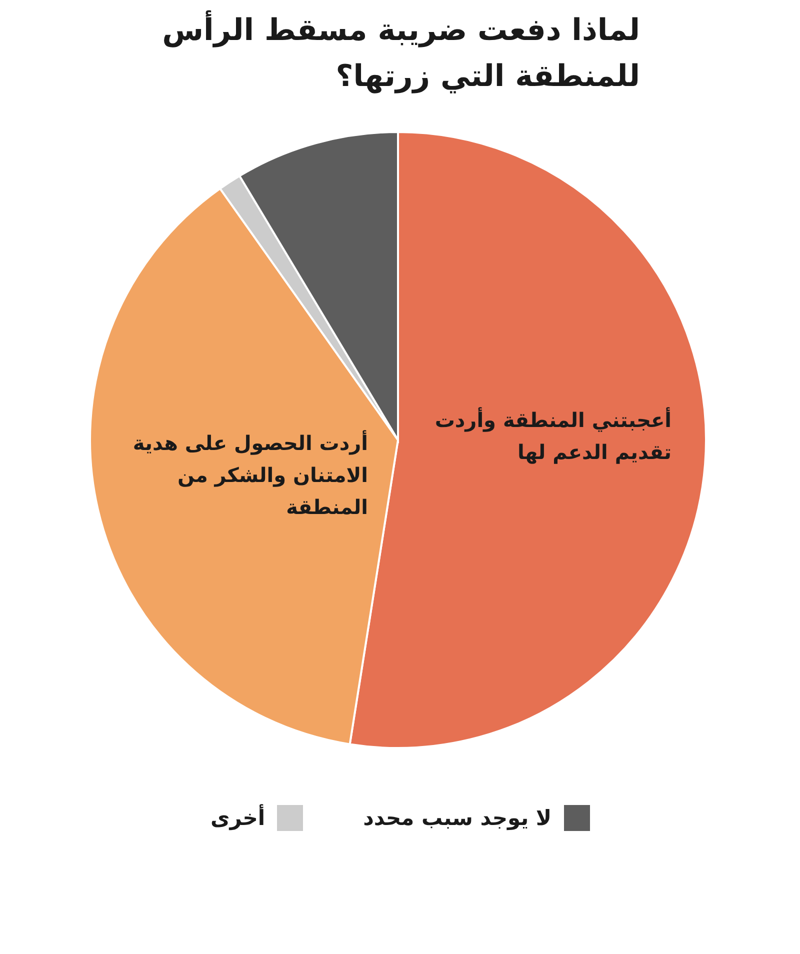 The height and width of the screenshot is (954, 800). Describe the element at coordinates (238, 818) in the screenshot. I see `legend-label: أخرى` at that location.